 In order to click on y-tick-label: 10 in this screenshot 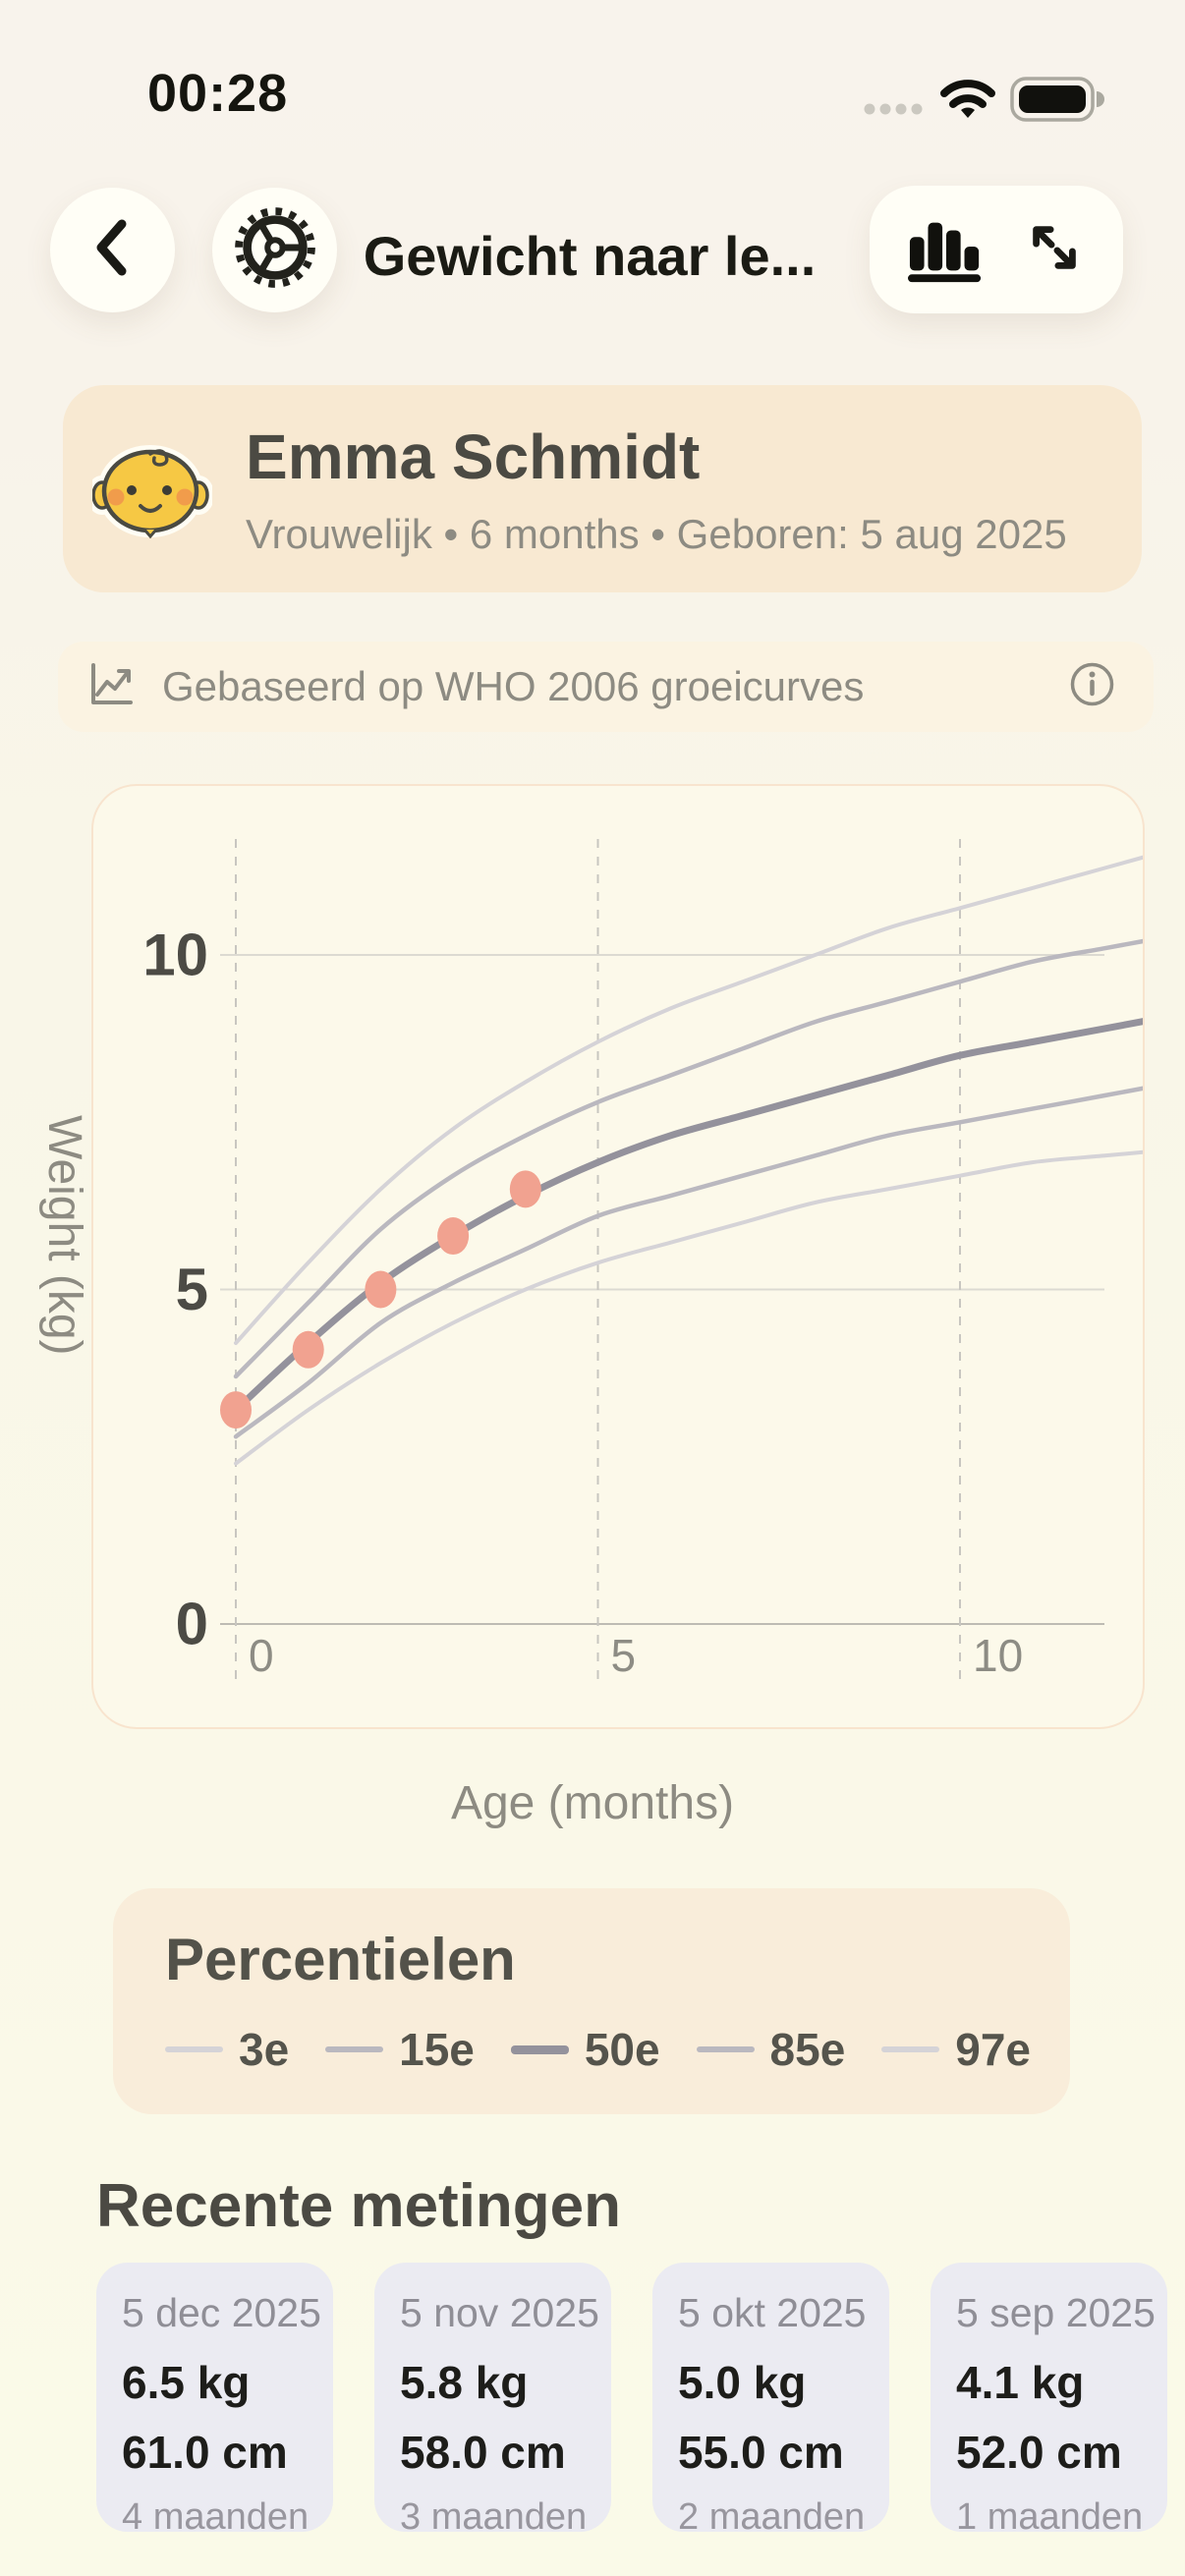, I will do `click(175, 955)`.